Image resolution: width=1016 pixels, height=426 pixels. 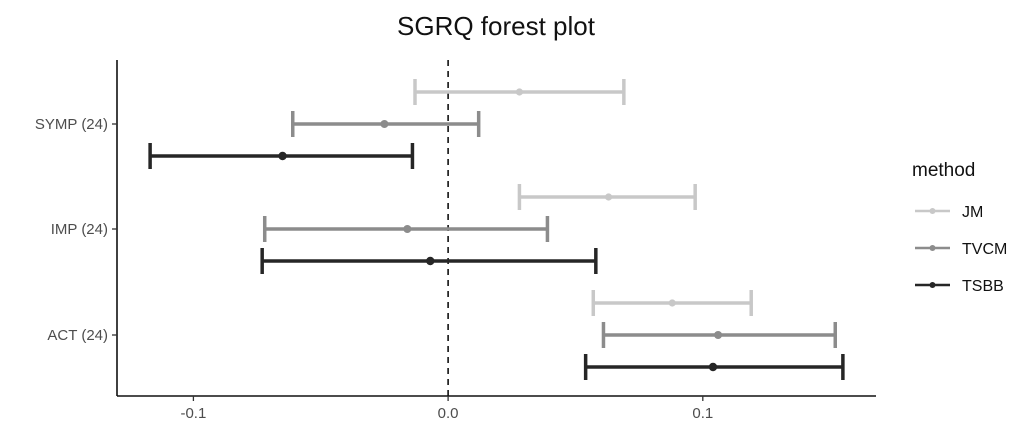 I want to click on x-tick-label: -0.1, so click(x=193, y=413).